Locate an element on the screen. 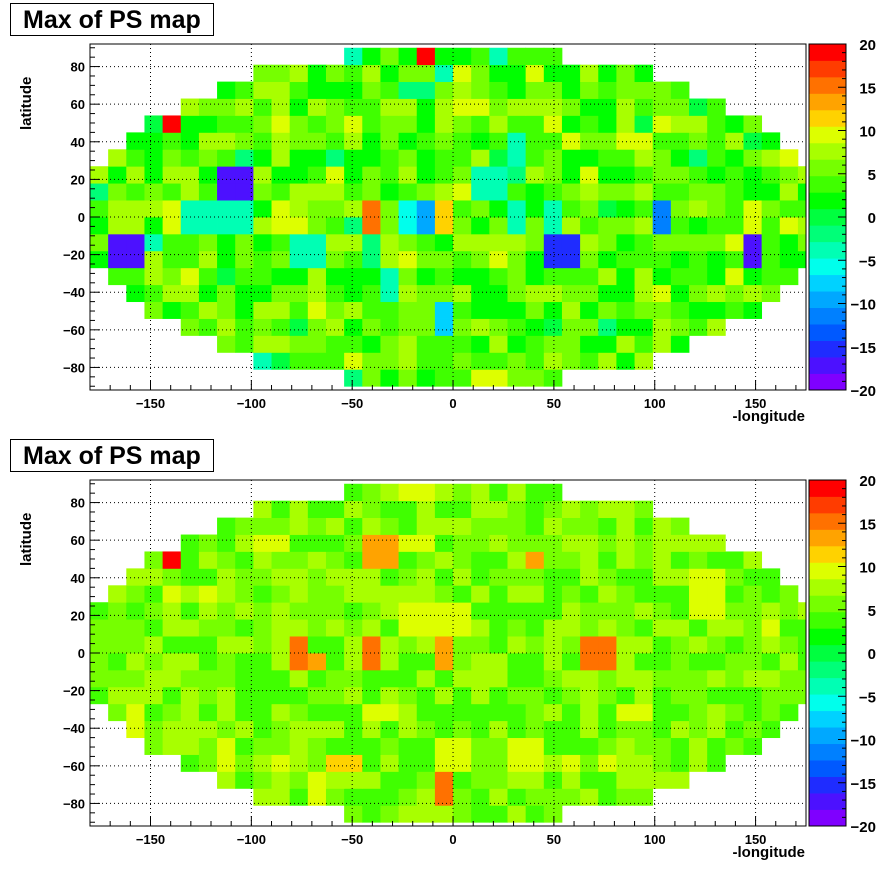 Image resolution: width=896 pixels, height=872 pixels. y-axis: −80 −60 −40 −20 0 20 40 60 80 is located at coordinates (81, 653).